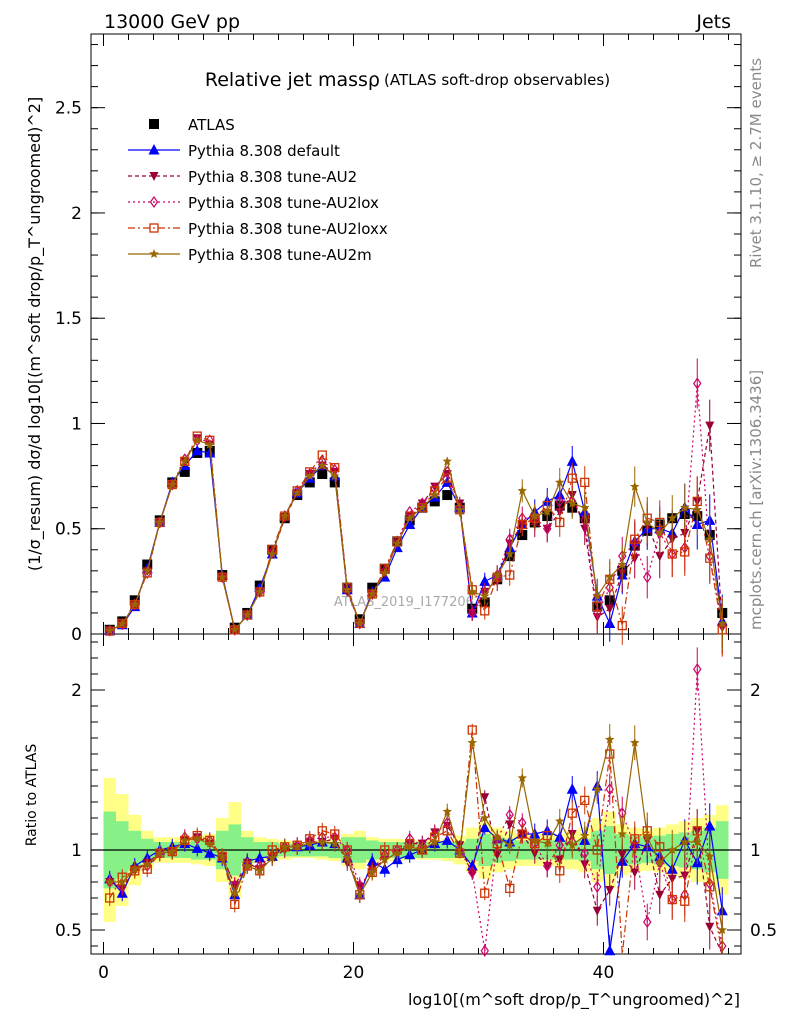 This screenshot has height=1024, width=786. What do you see at coordinates (76, 691) in the screenshot?
I see `ratio-y-tick-label-left: 2` at bounding box center [76, 691].